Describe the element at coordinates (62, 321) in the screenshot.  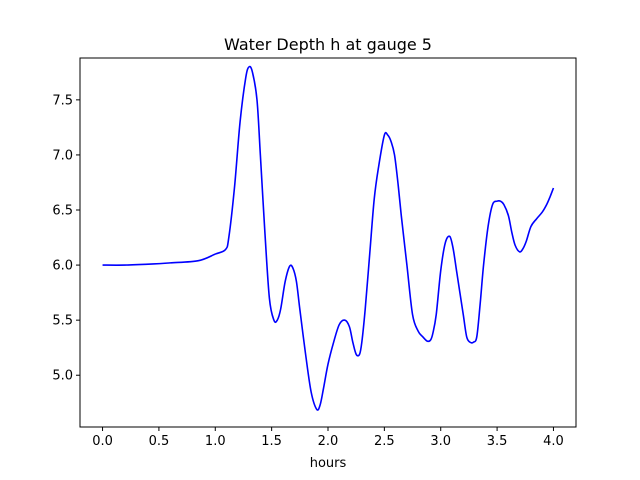
I see `y-tick-label: 5.5` at that location.